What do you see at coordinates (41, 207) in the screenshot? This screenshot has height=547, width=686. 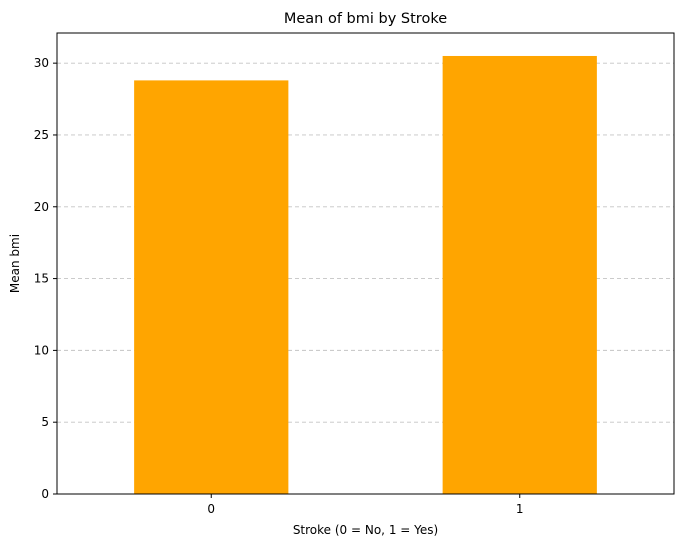 I see `y-tick-label: 20` at bounding box center [41, 207].